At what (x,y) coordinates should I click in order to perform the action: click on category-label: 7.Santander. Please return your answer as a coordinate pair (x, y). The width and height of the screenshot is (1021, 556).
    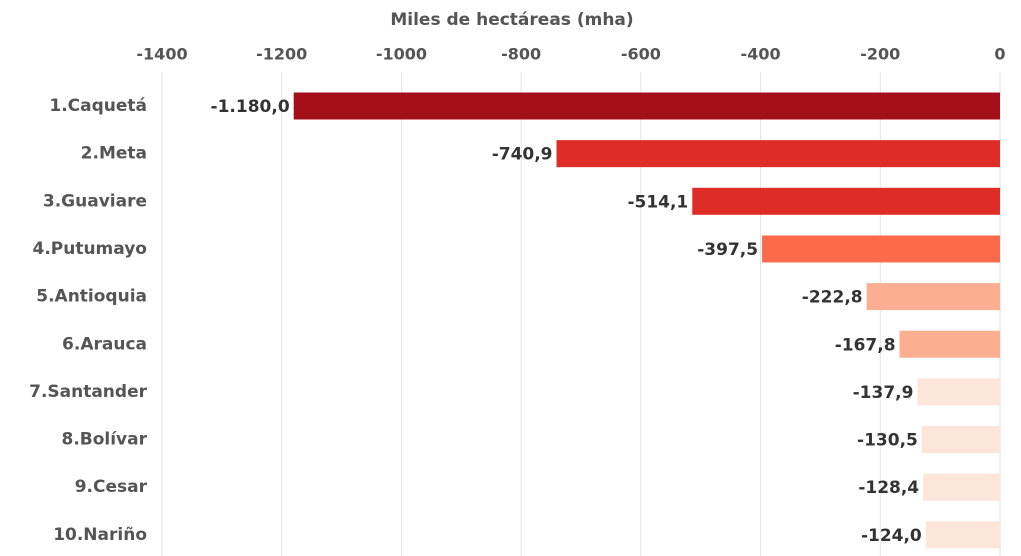
    Looking at the image, I should click on (88, 392).